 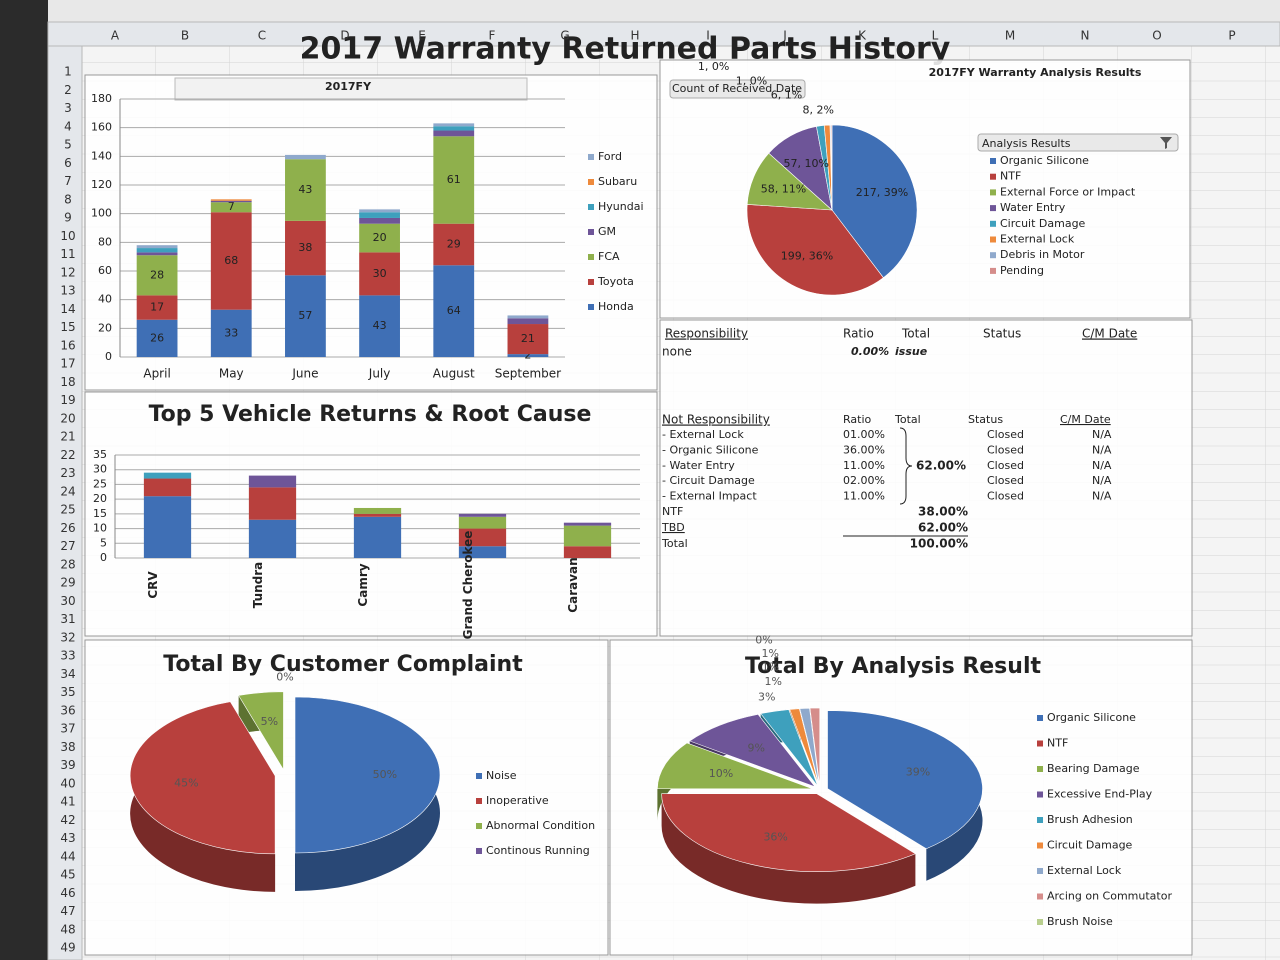 What do you see at coordinates (67, 455) in the screenshot?
I see `row-header: 22` at bounding box center [67, 455].